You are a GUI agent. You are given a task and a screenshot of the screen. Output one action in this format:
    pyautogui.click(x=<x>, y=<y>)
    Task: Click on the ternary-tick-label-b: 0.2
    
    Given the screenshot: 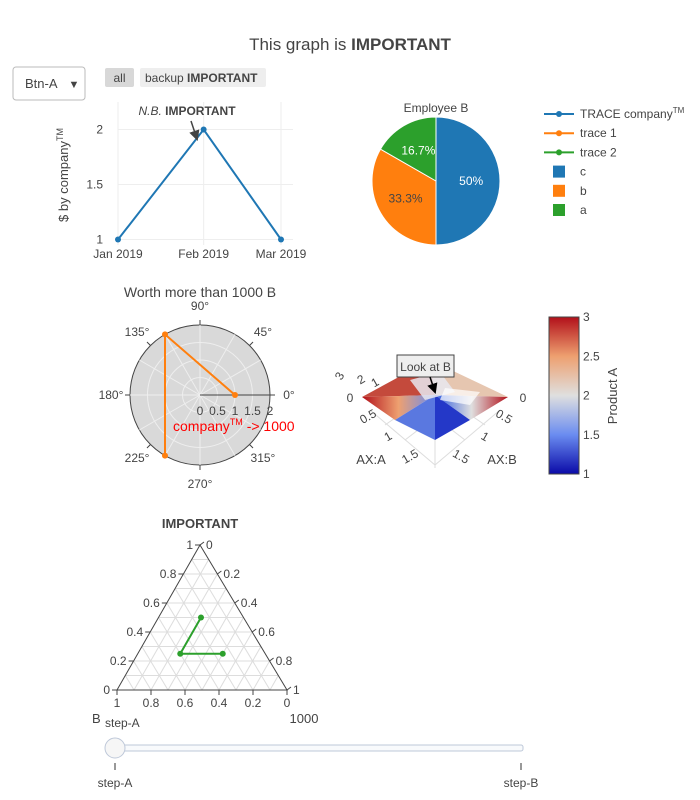 What is the action you would take?
    pyautogui.click(x=253, y=703)
    